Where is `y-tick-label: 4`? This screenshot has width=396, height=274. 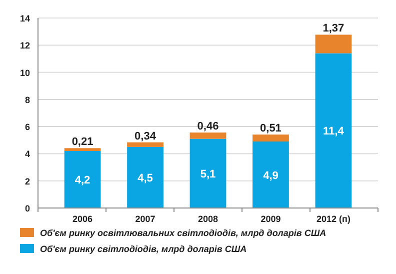
y-tick-label: 4 is located at coordinates (27, 154).